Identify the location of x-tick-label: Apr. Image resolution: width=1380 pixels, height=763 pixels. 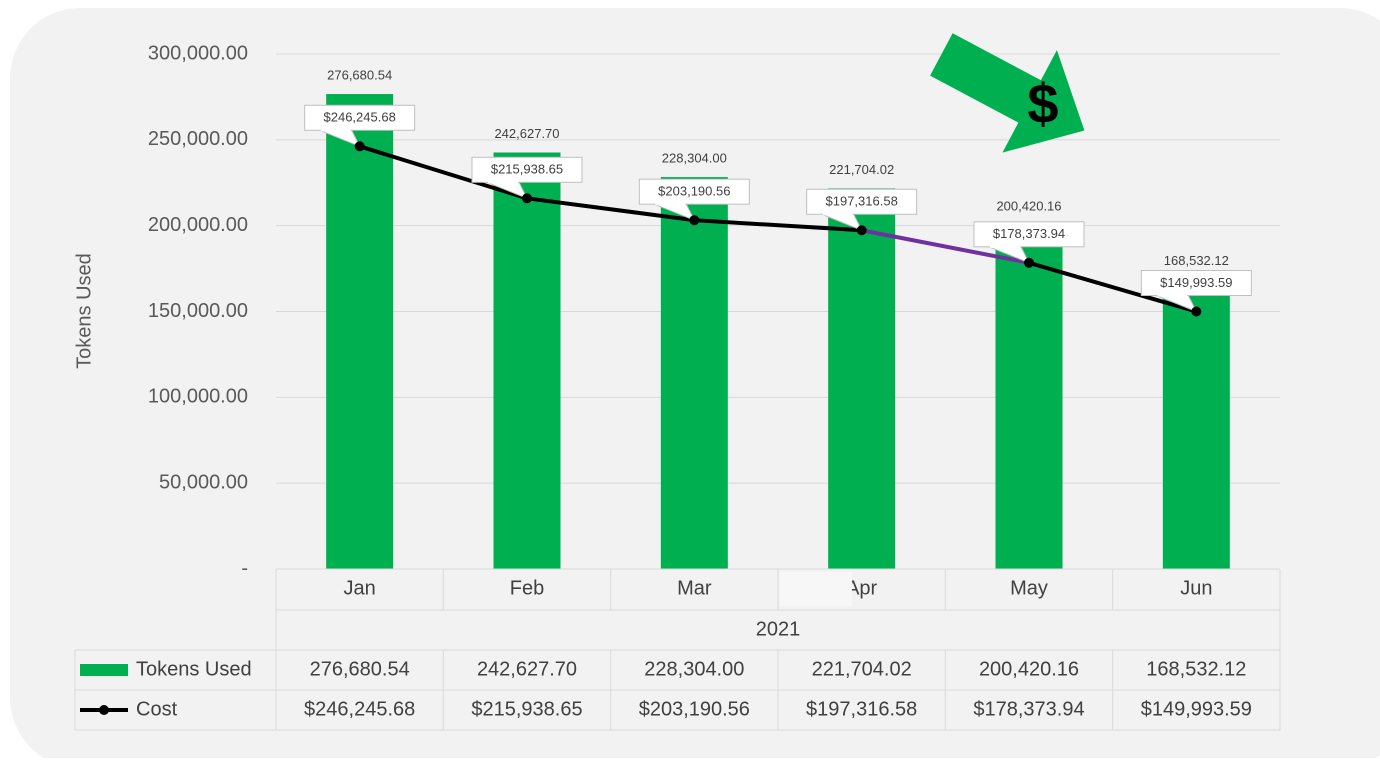
(861, 588).